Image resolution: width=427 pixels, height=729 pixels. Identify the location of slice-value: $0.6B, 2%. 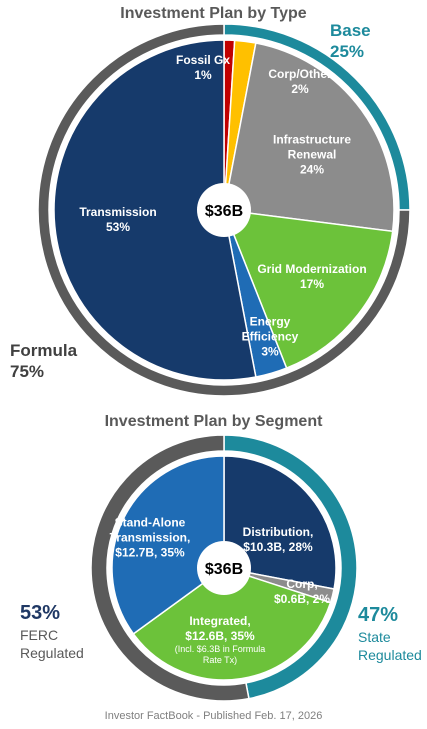
(302, 599).